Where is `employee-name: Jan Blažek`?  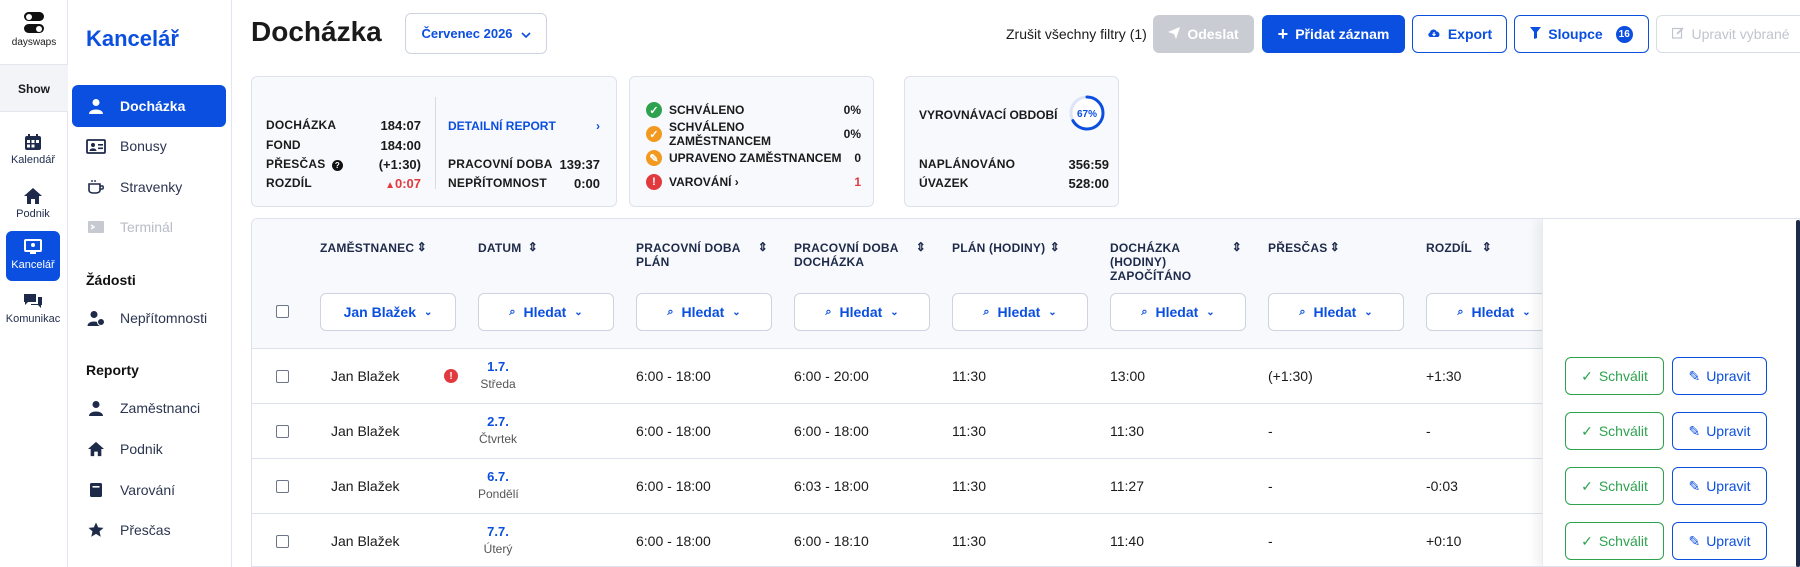
employee-name: Jan Blažek is located at coordinates (365, 486).